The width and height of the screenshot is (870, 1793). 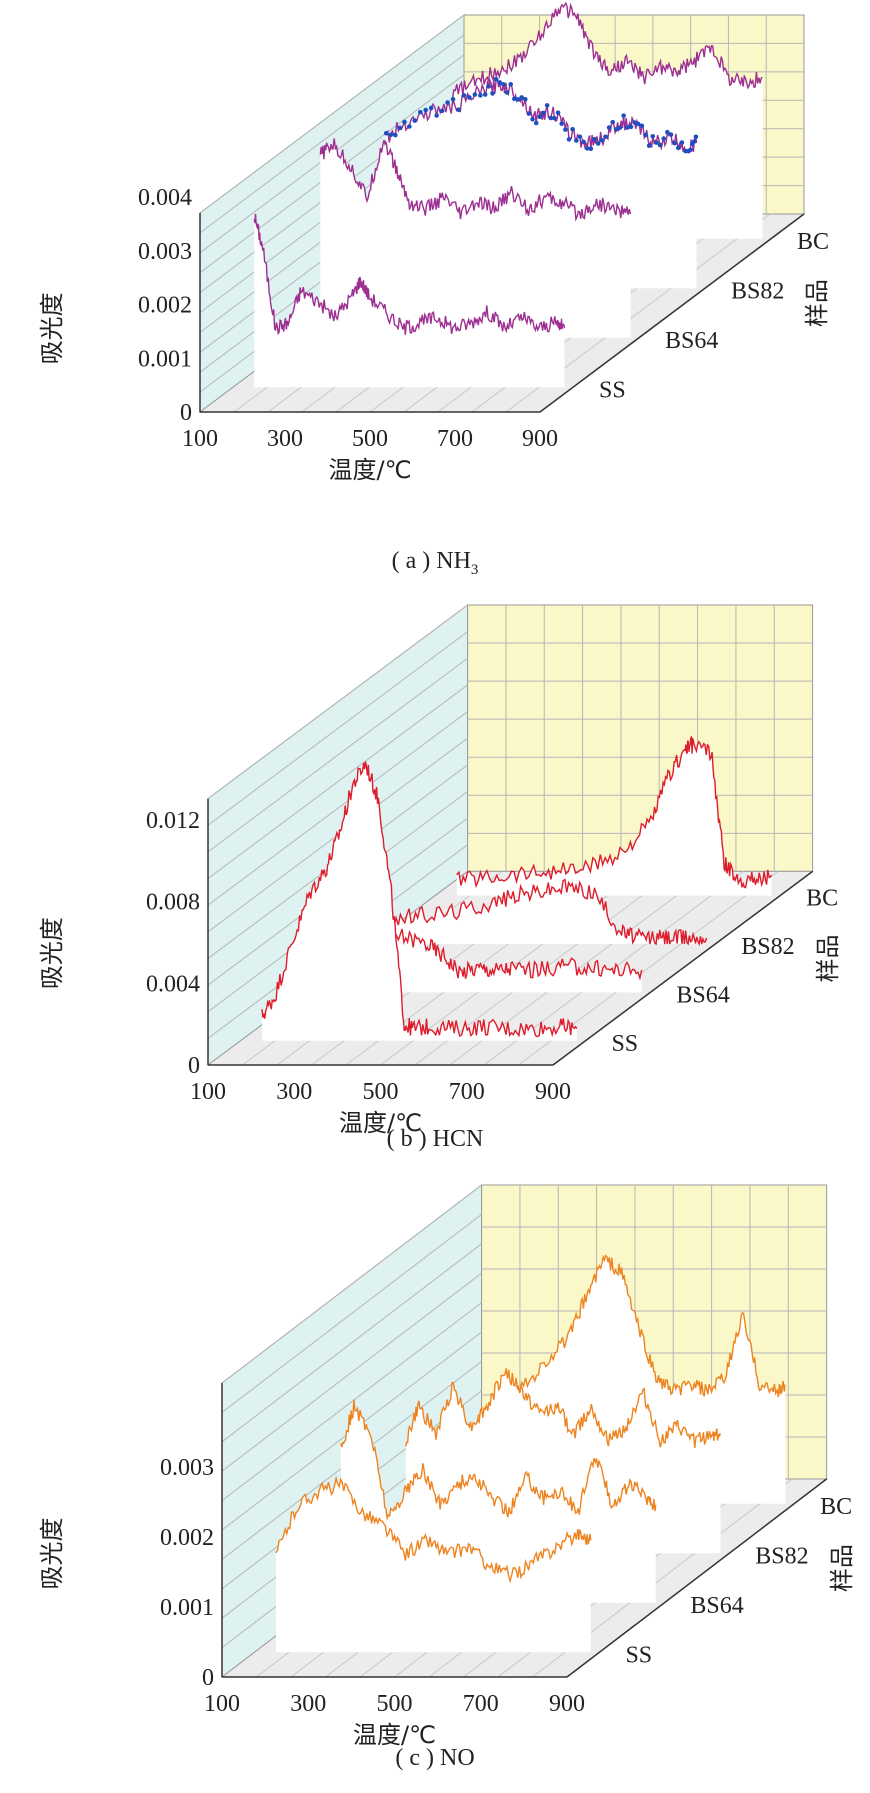 I want to click on y-tick-label: 0.001, so click(x=187, y=1608).